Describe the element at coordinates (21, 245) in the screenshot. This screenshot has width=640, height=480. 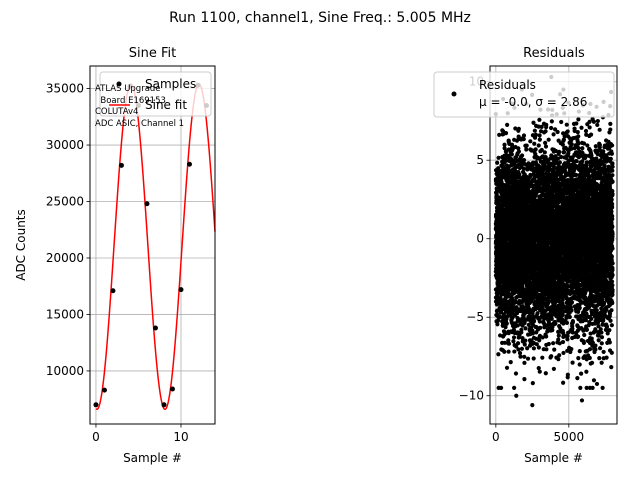
I see `sine-fit-ylabel: ADC Counts` at that location.